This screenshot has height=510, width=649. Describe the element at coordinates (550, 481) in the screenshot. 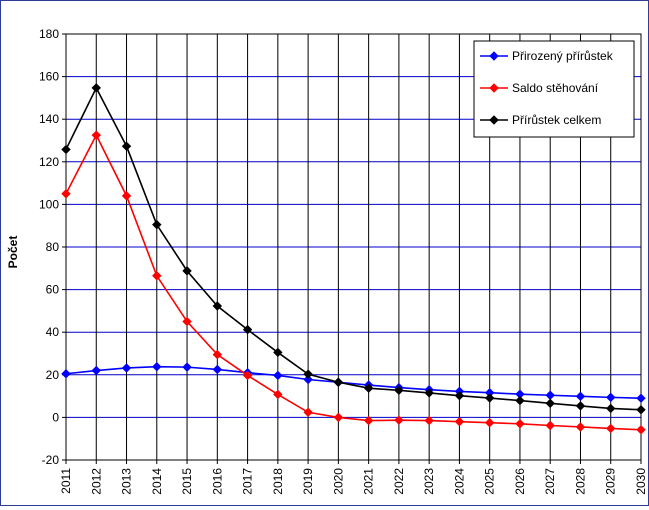

I see `x-tick-label: 2027` at that location.